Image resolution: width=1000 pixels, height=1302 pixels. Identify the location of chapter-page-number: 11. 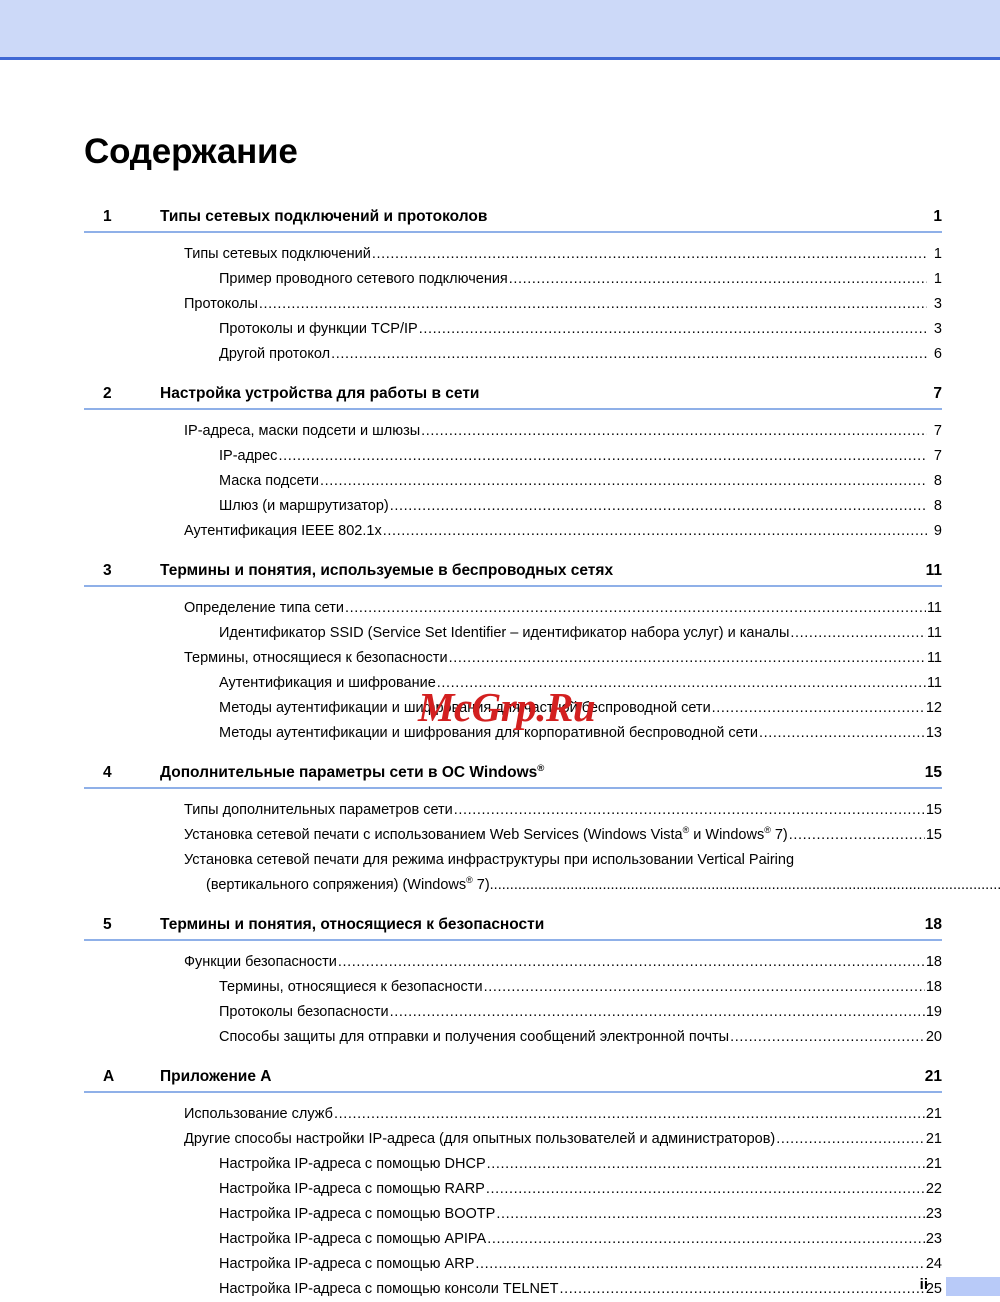
(933, 570).